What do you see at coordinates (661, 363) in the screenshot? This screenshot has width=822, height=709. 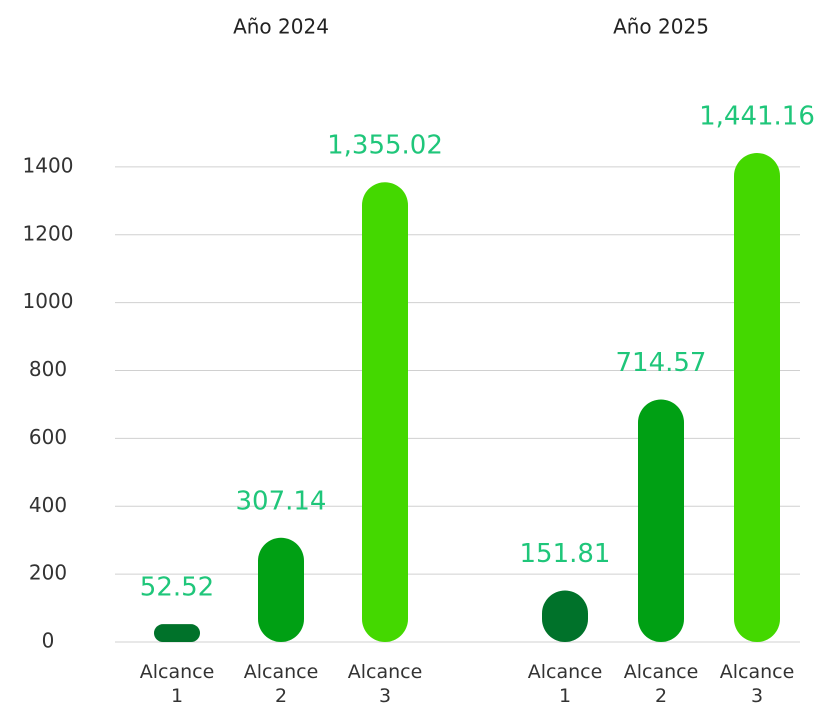 I see `value-label: 714.57` at bounding box center [661, 363].